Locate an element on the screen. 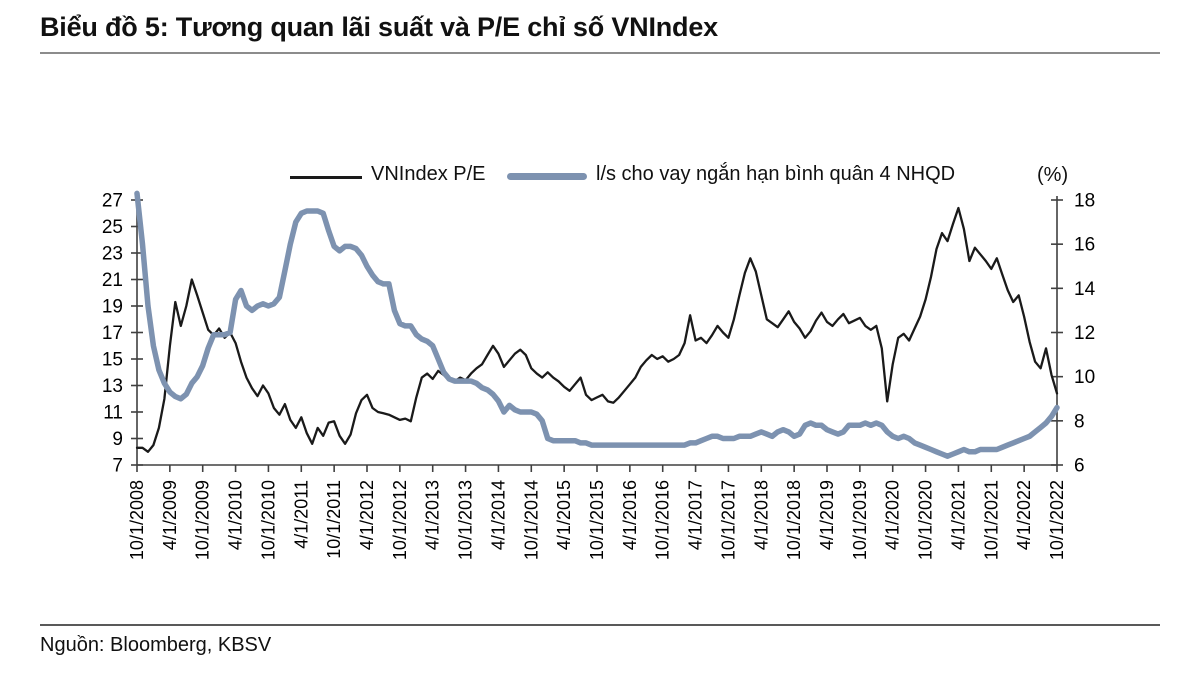 Image resolution: width=1200 pixels, height=681 pixels. svg-text: 16 is located at coordinates (1084, 245).